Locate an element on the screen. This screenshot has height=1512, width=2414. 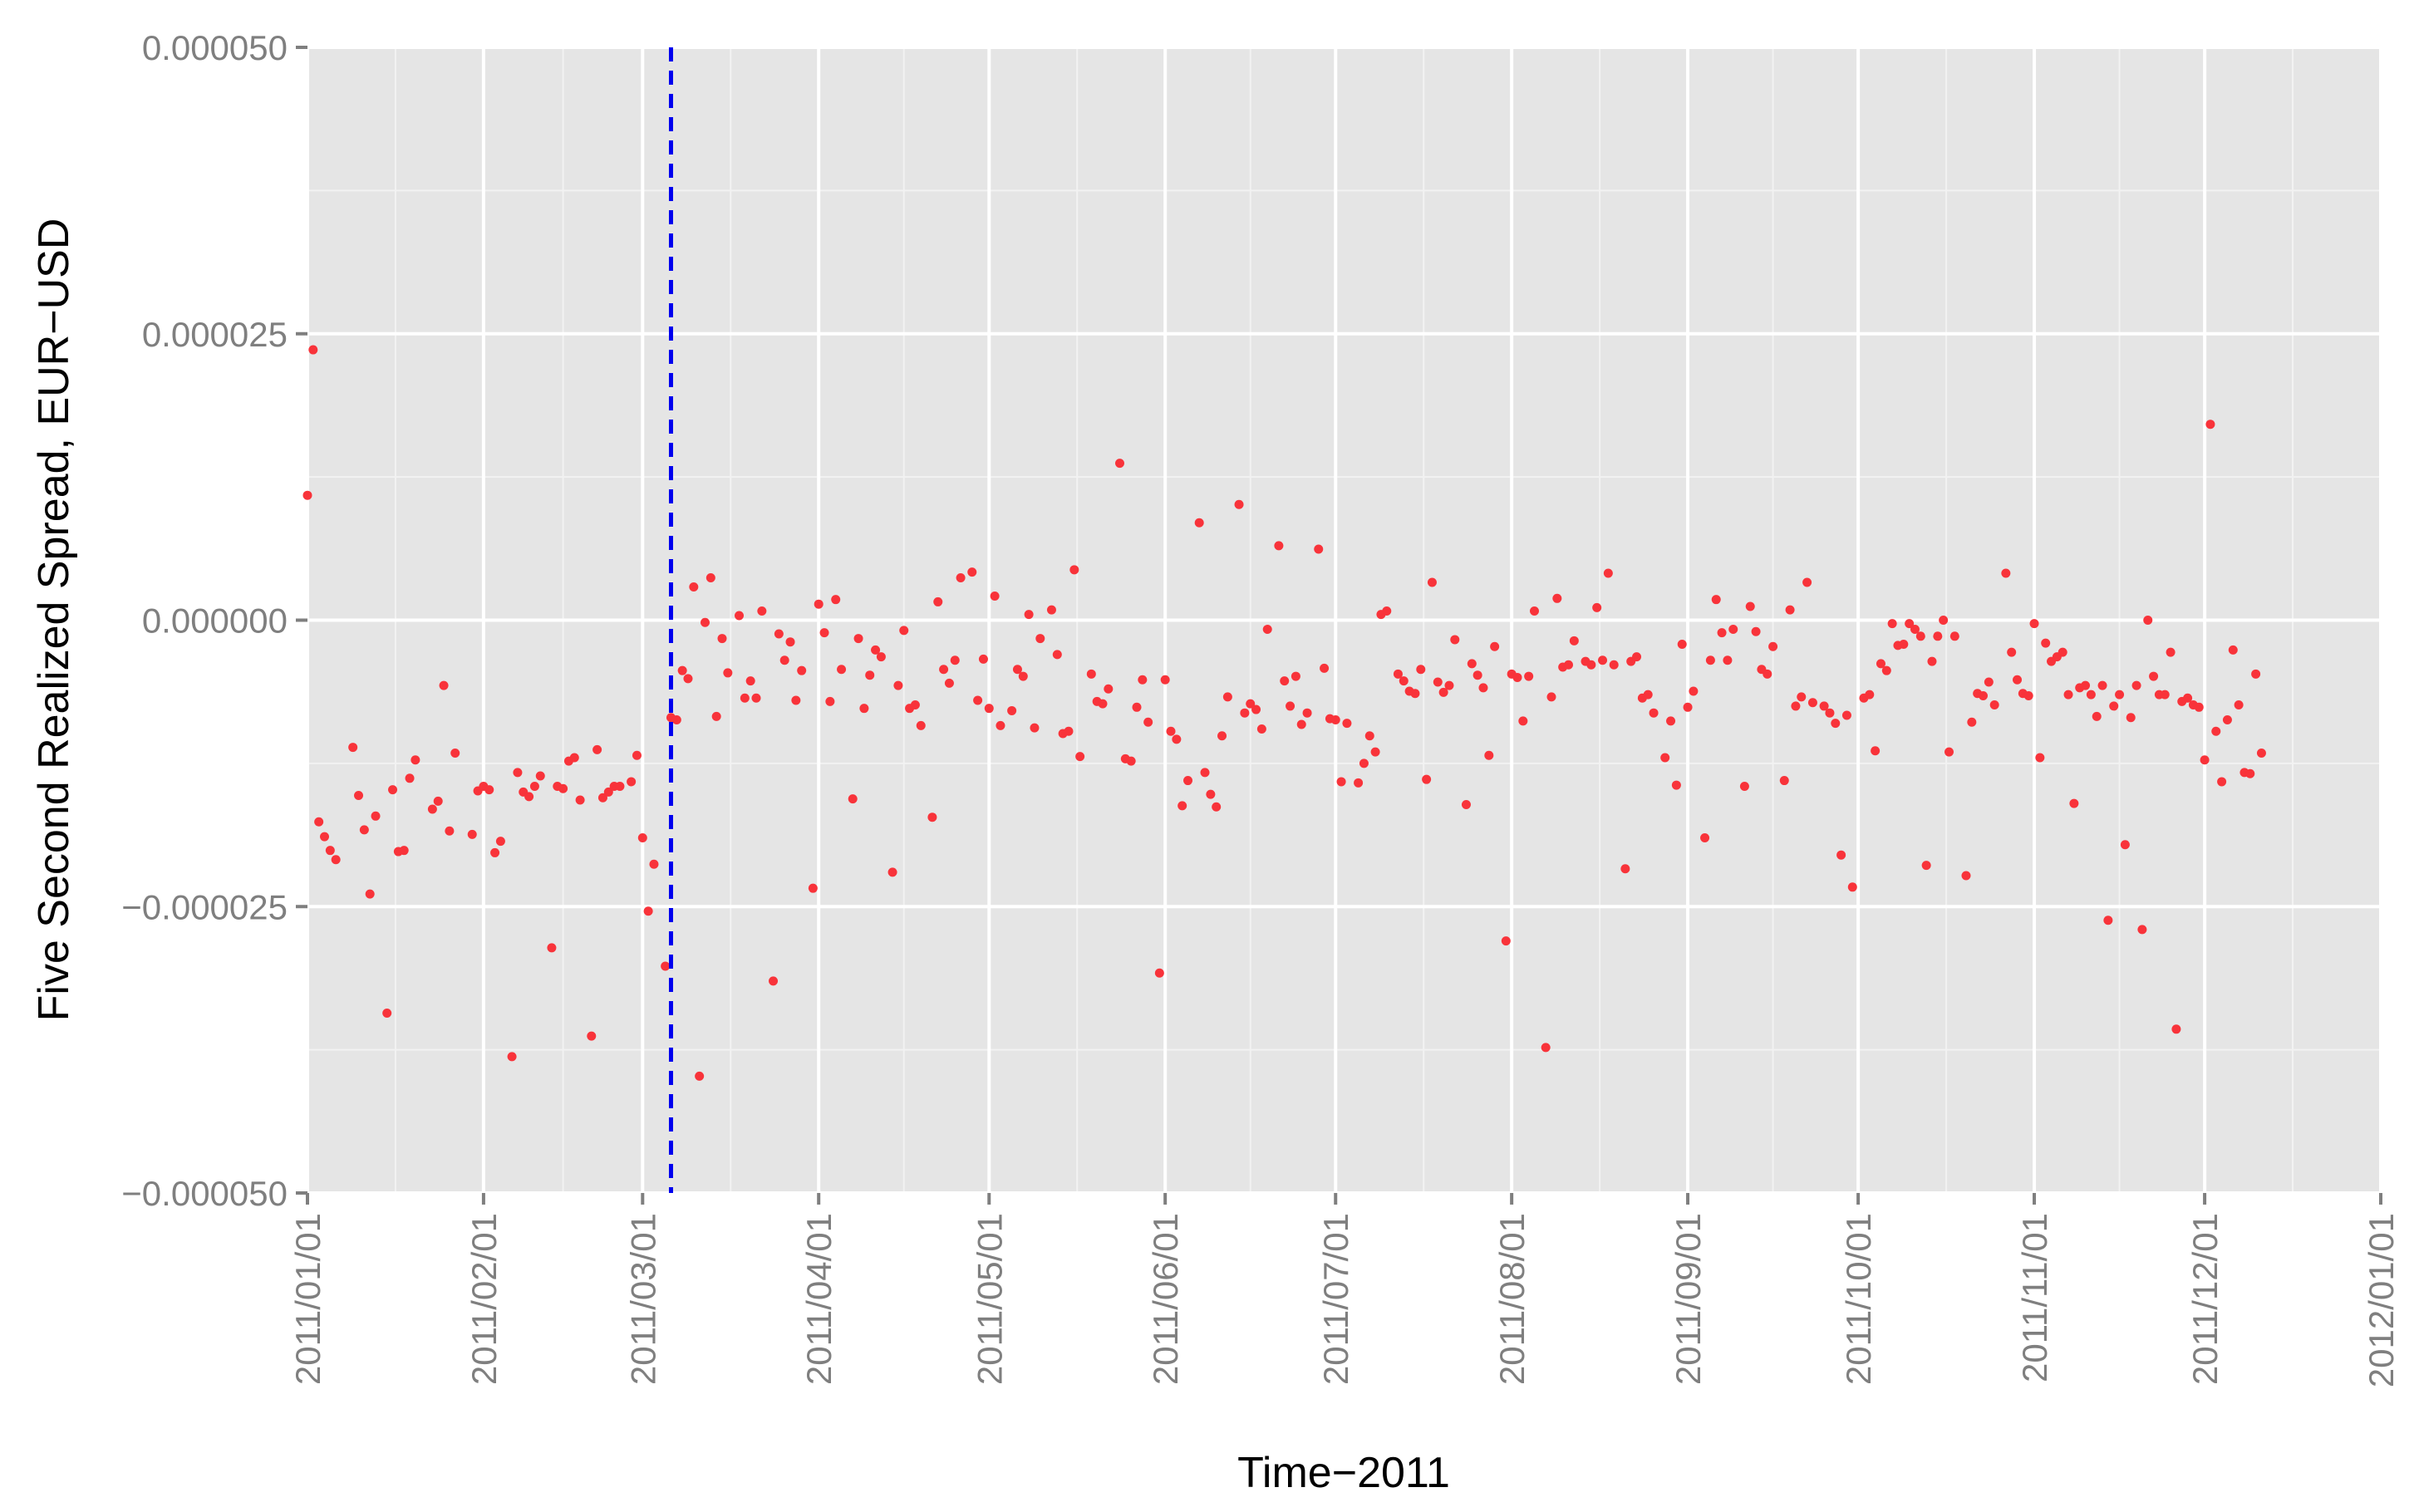
x-tick-label: 2011/11/01 is located at coordinates (2035, 1298).